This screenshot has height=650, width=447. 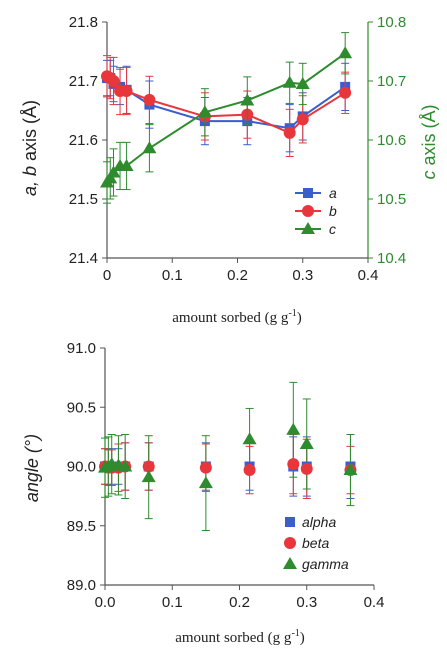 I want to click on series-line-b, so click(x=226, y=105).